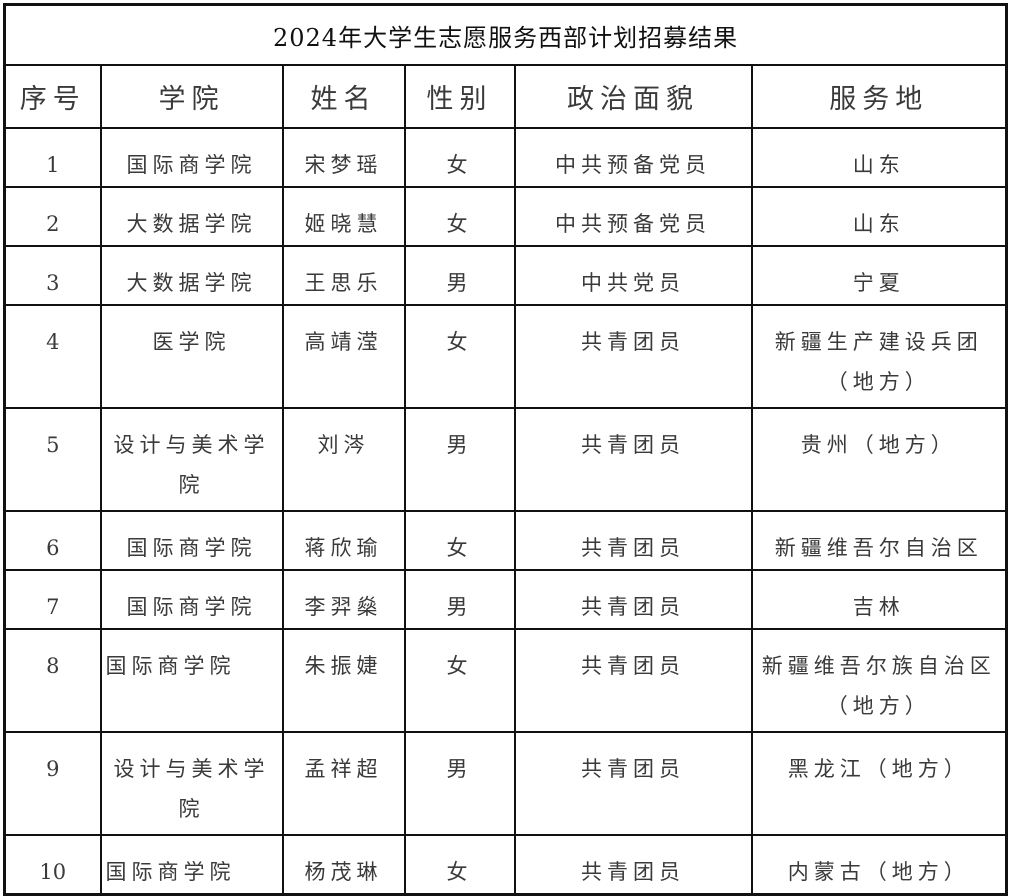 This screenshot has width=1009, height=896. Describe the element at coordinates (52, 680) in the screenshot. I see `cell-no: 8` at that location.